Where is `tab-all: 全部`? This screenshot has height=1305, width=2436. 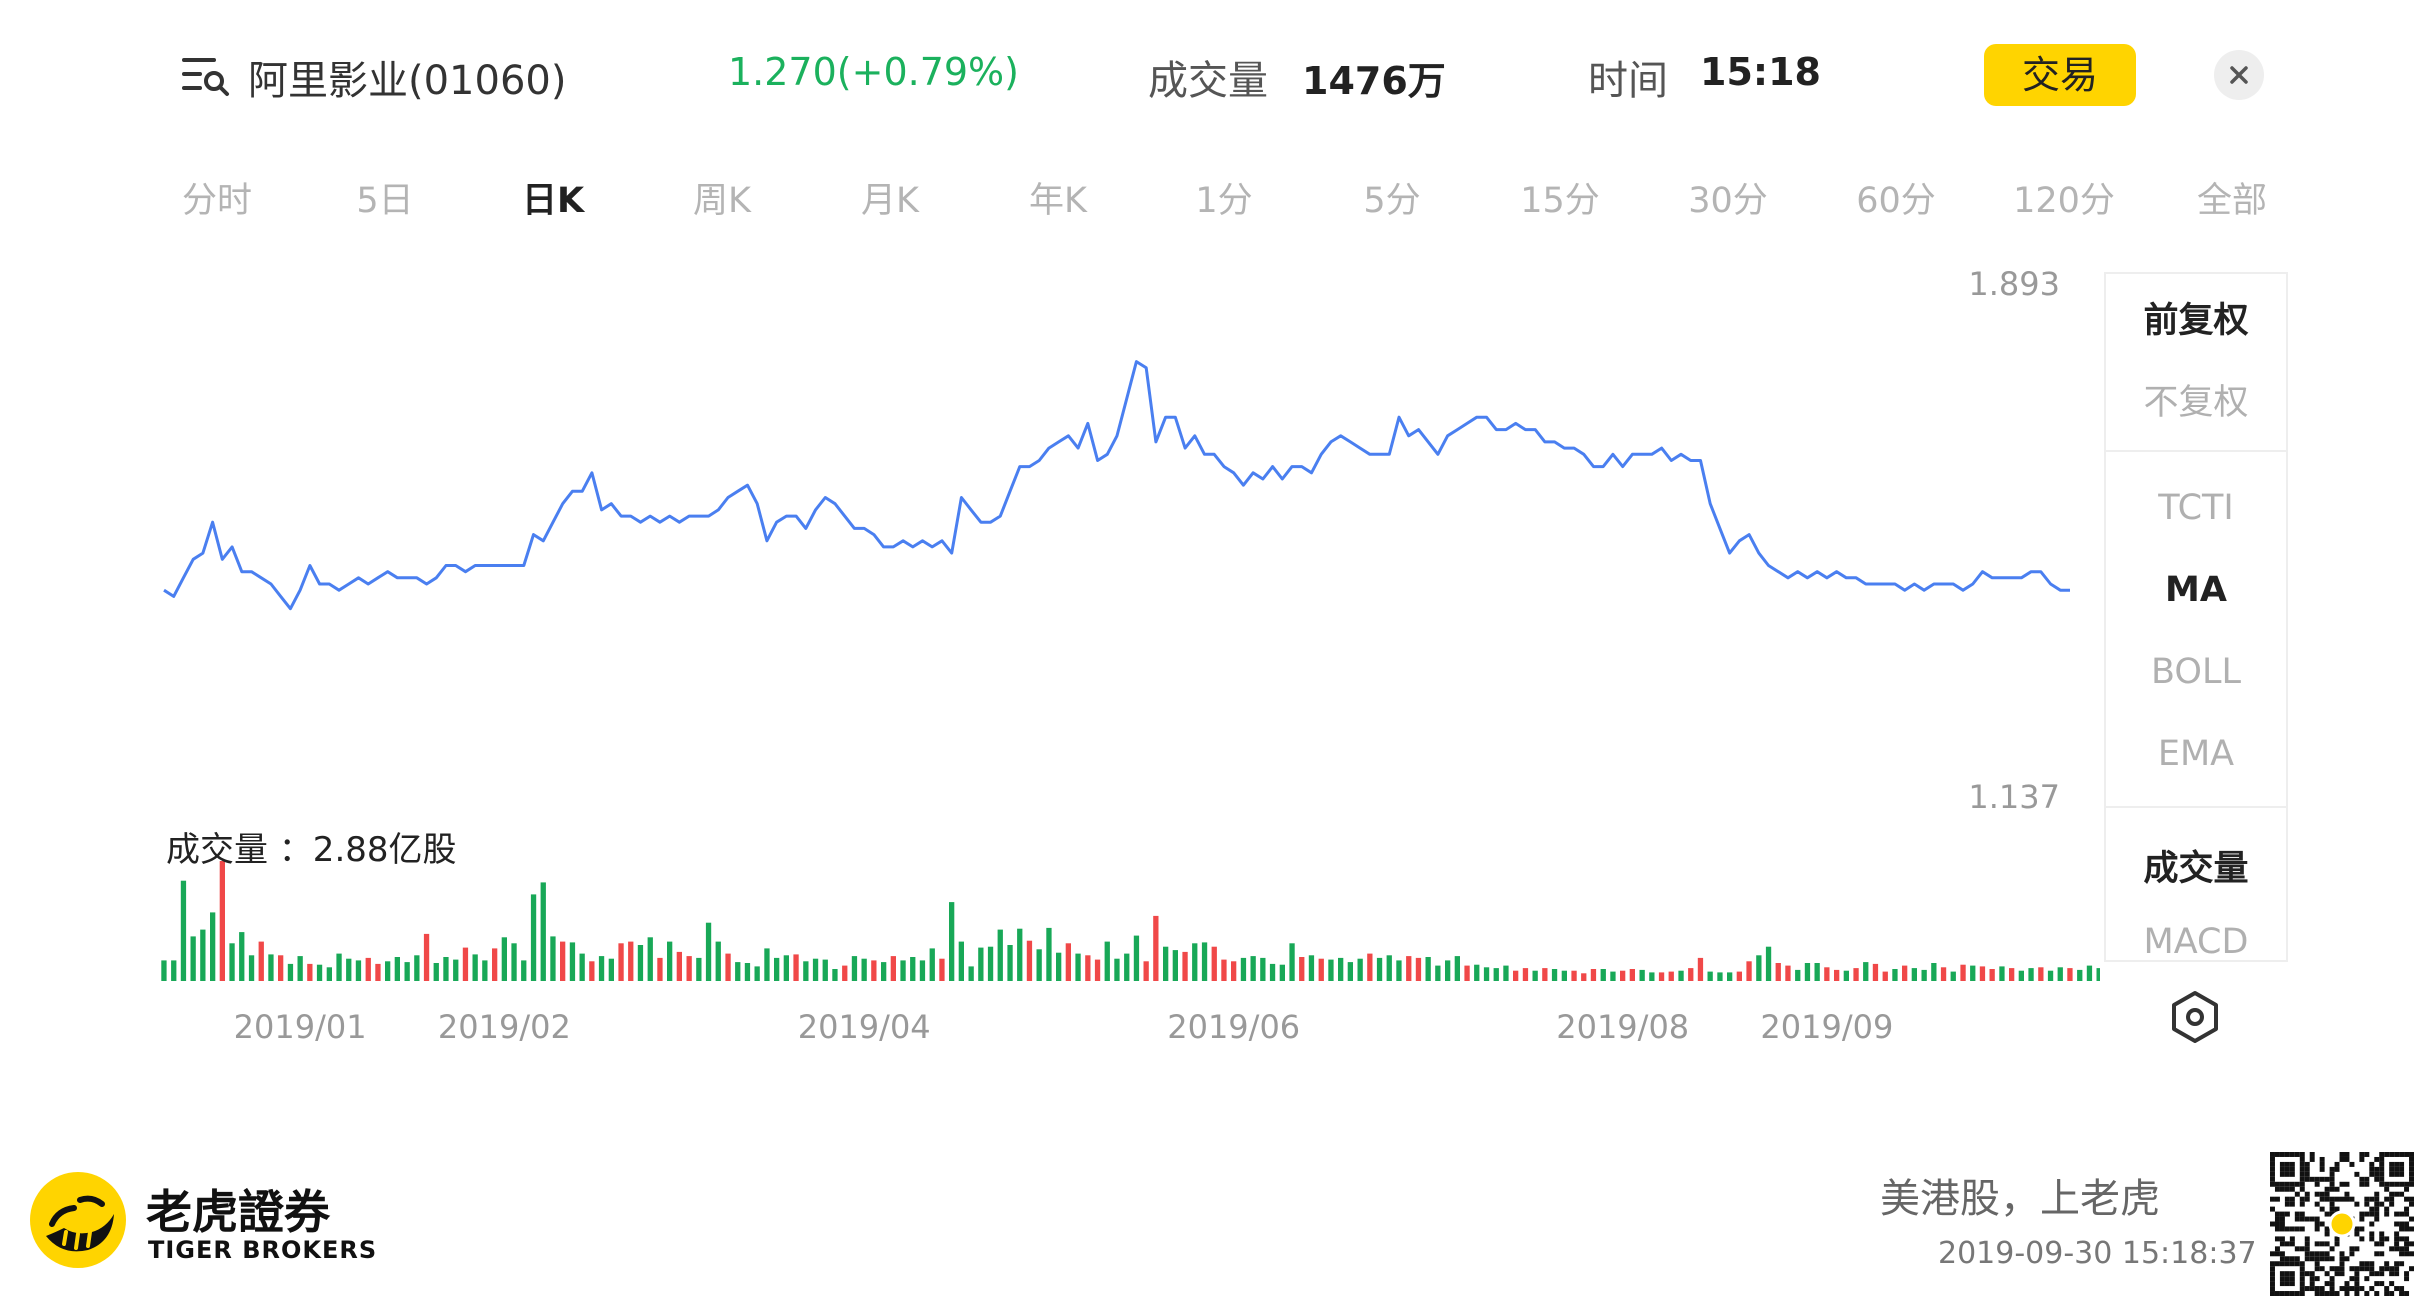
tab-all: 全部 is located at coordinates (2232, 201).